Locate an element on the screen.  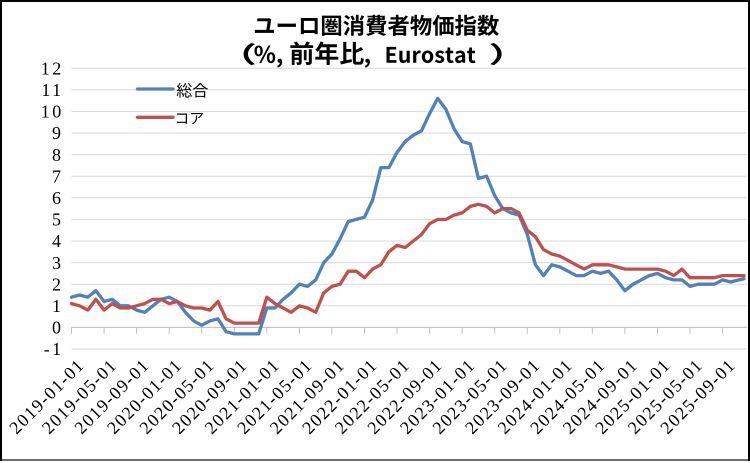
svg-text: 1 is located at coordinates (56, 306).